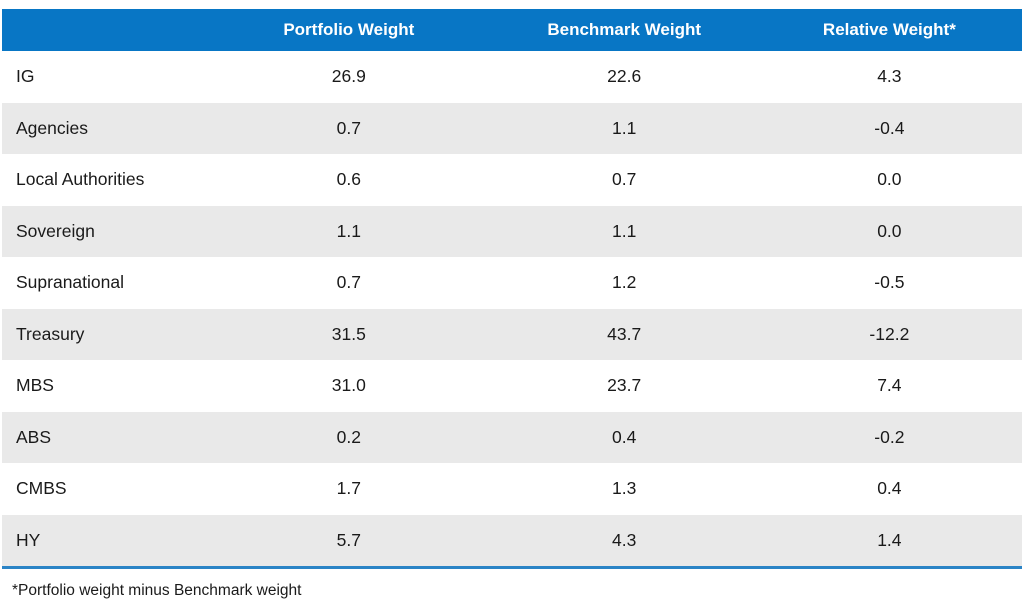 This screenshot has width=1024, height=604. I want to click on row-label: Supranational, so click(70, 282).